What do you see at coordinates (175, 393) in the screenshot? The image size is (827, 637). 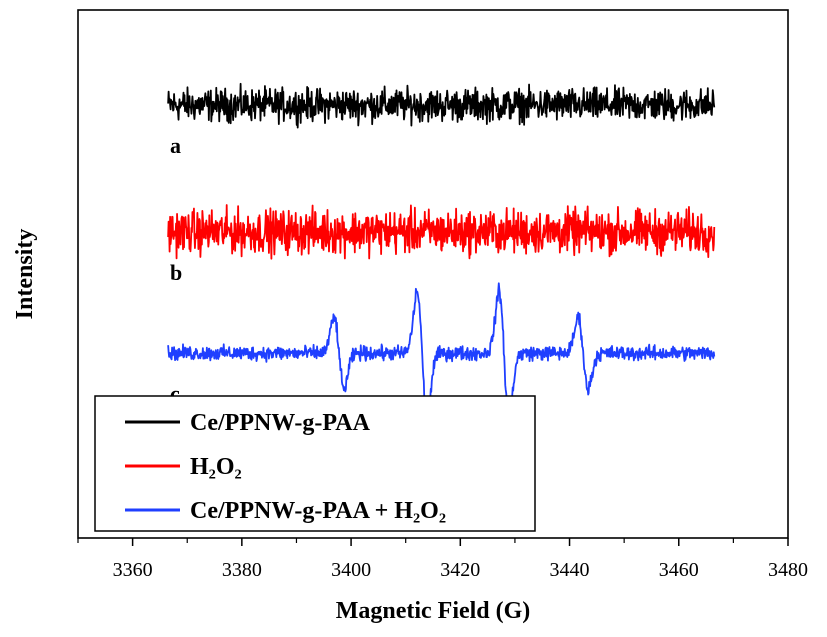 I see `trace-label-c: c` at bounding box center [175, 393].